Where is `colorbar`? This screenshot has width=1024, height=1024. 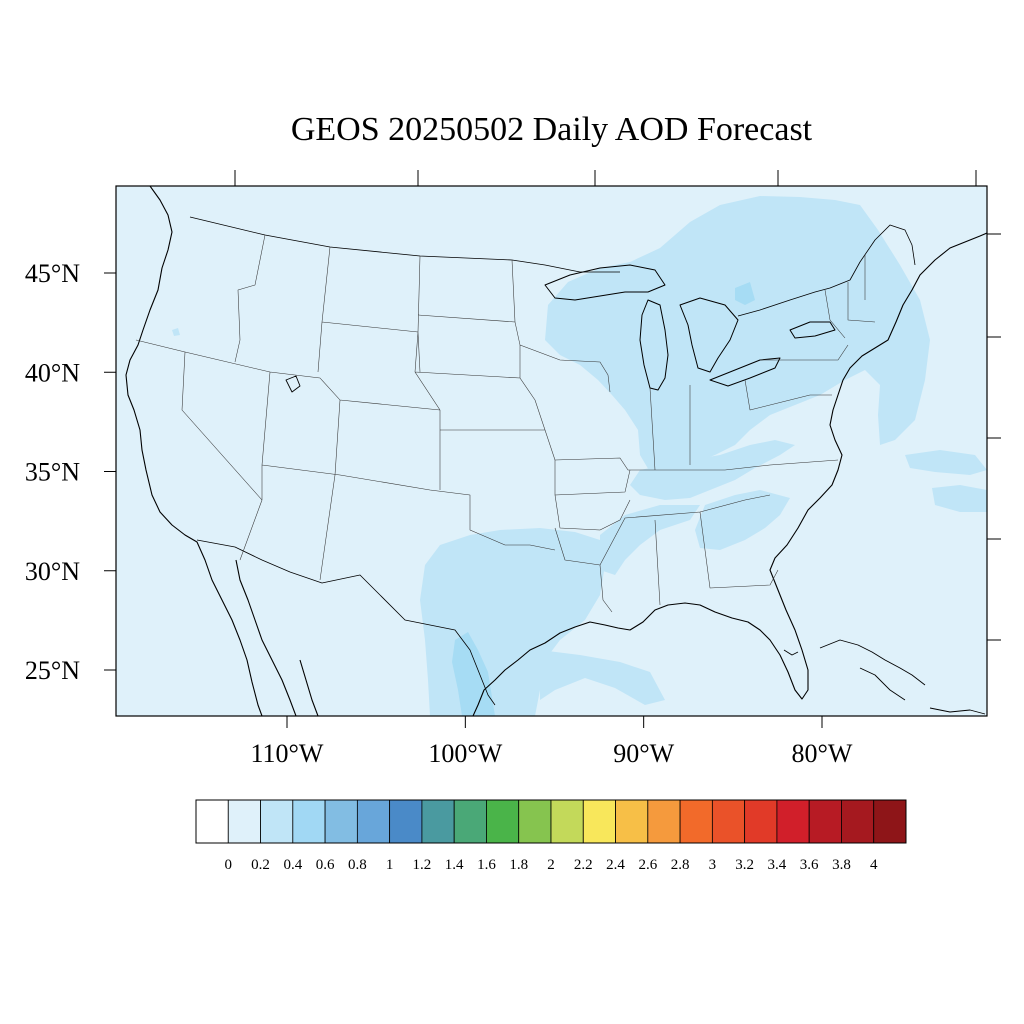
colorbar is located at coordinates (551, 821).